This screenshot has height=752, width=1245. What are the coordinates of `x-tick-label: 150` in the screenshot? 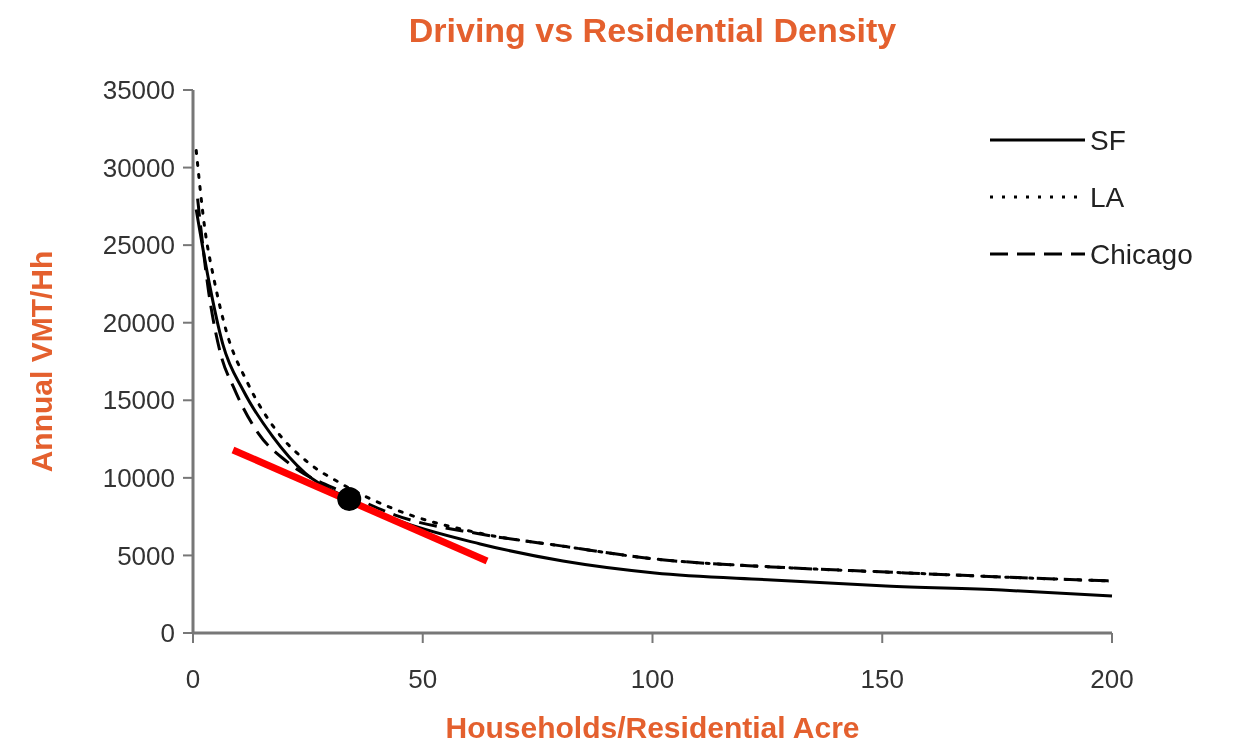 It's located at (882, 679).